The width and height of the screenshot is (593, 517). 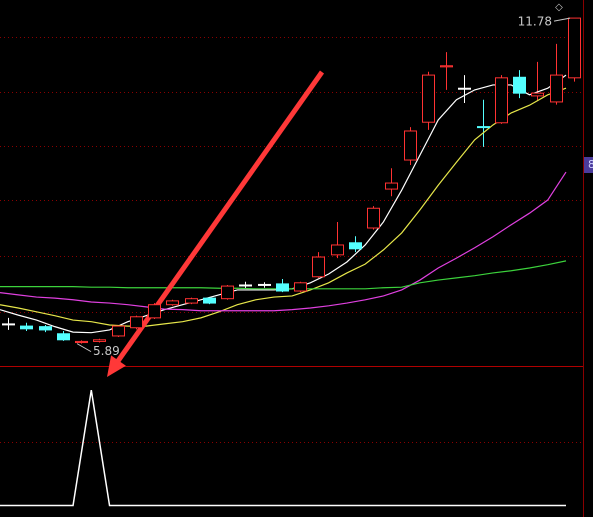 What do you see at coordinates (116, 366) in the screenshot?
I see `pointer-arrowhead` at bounding box center [116, 366].